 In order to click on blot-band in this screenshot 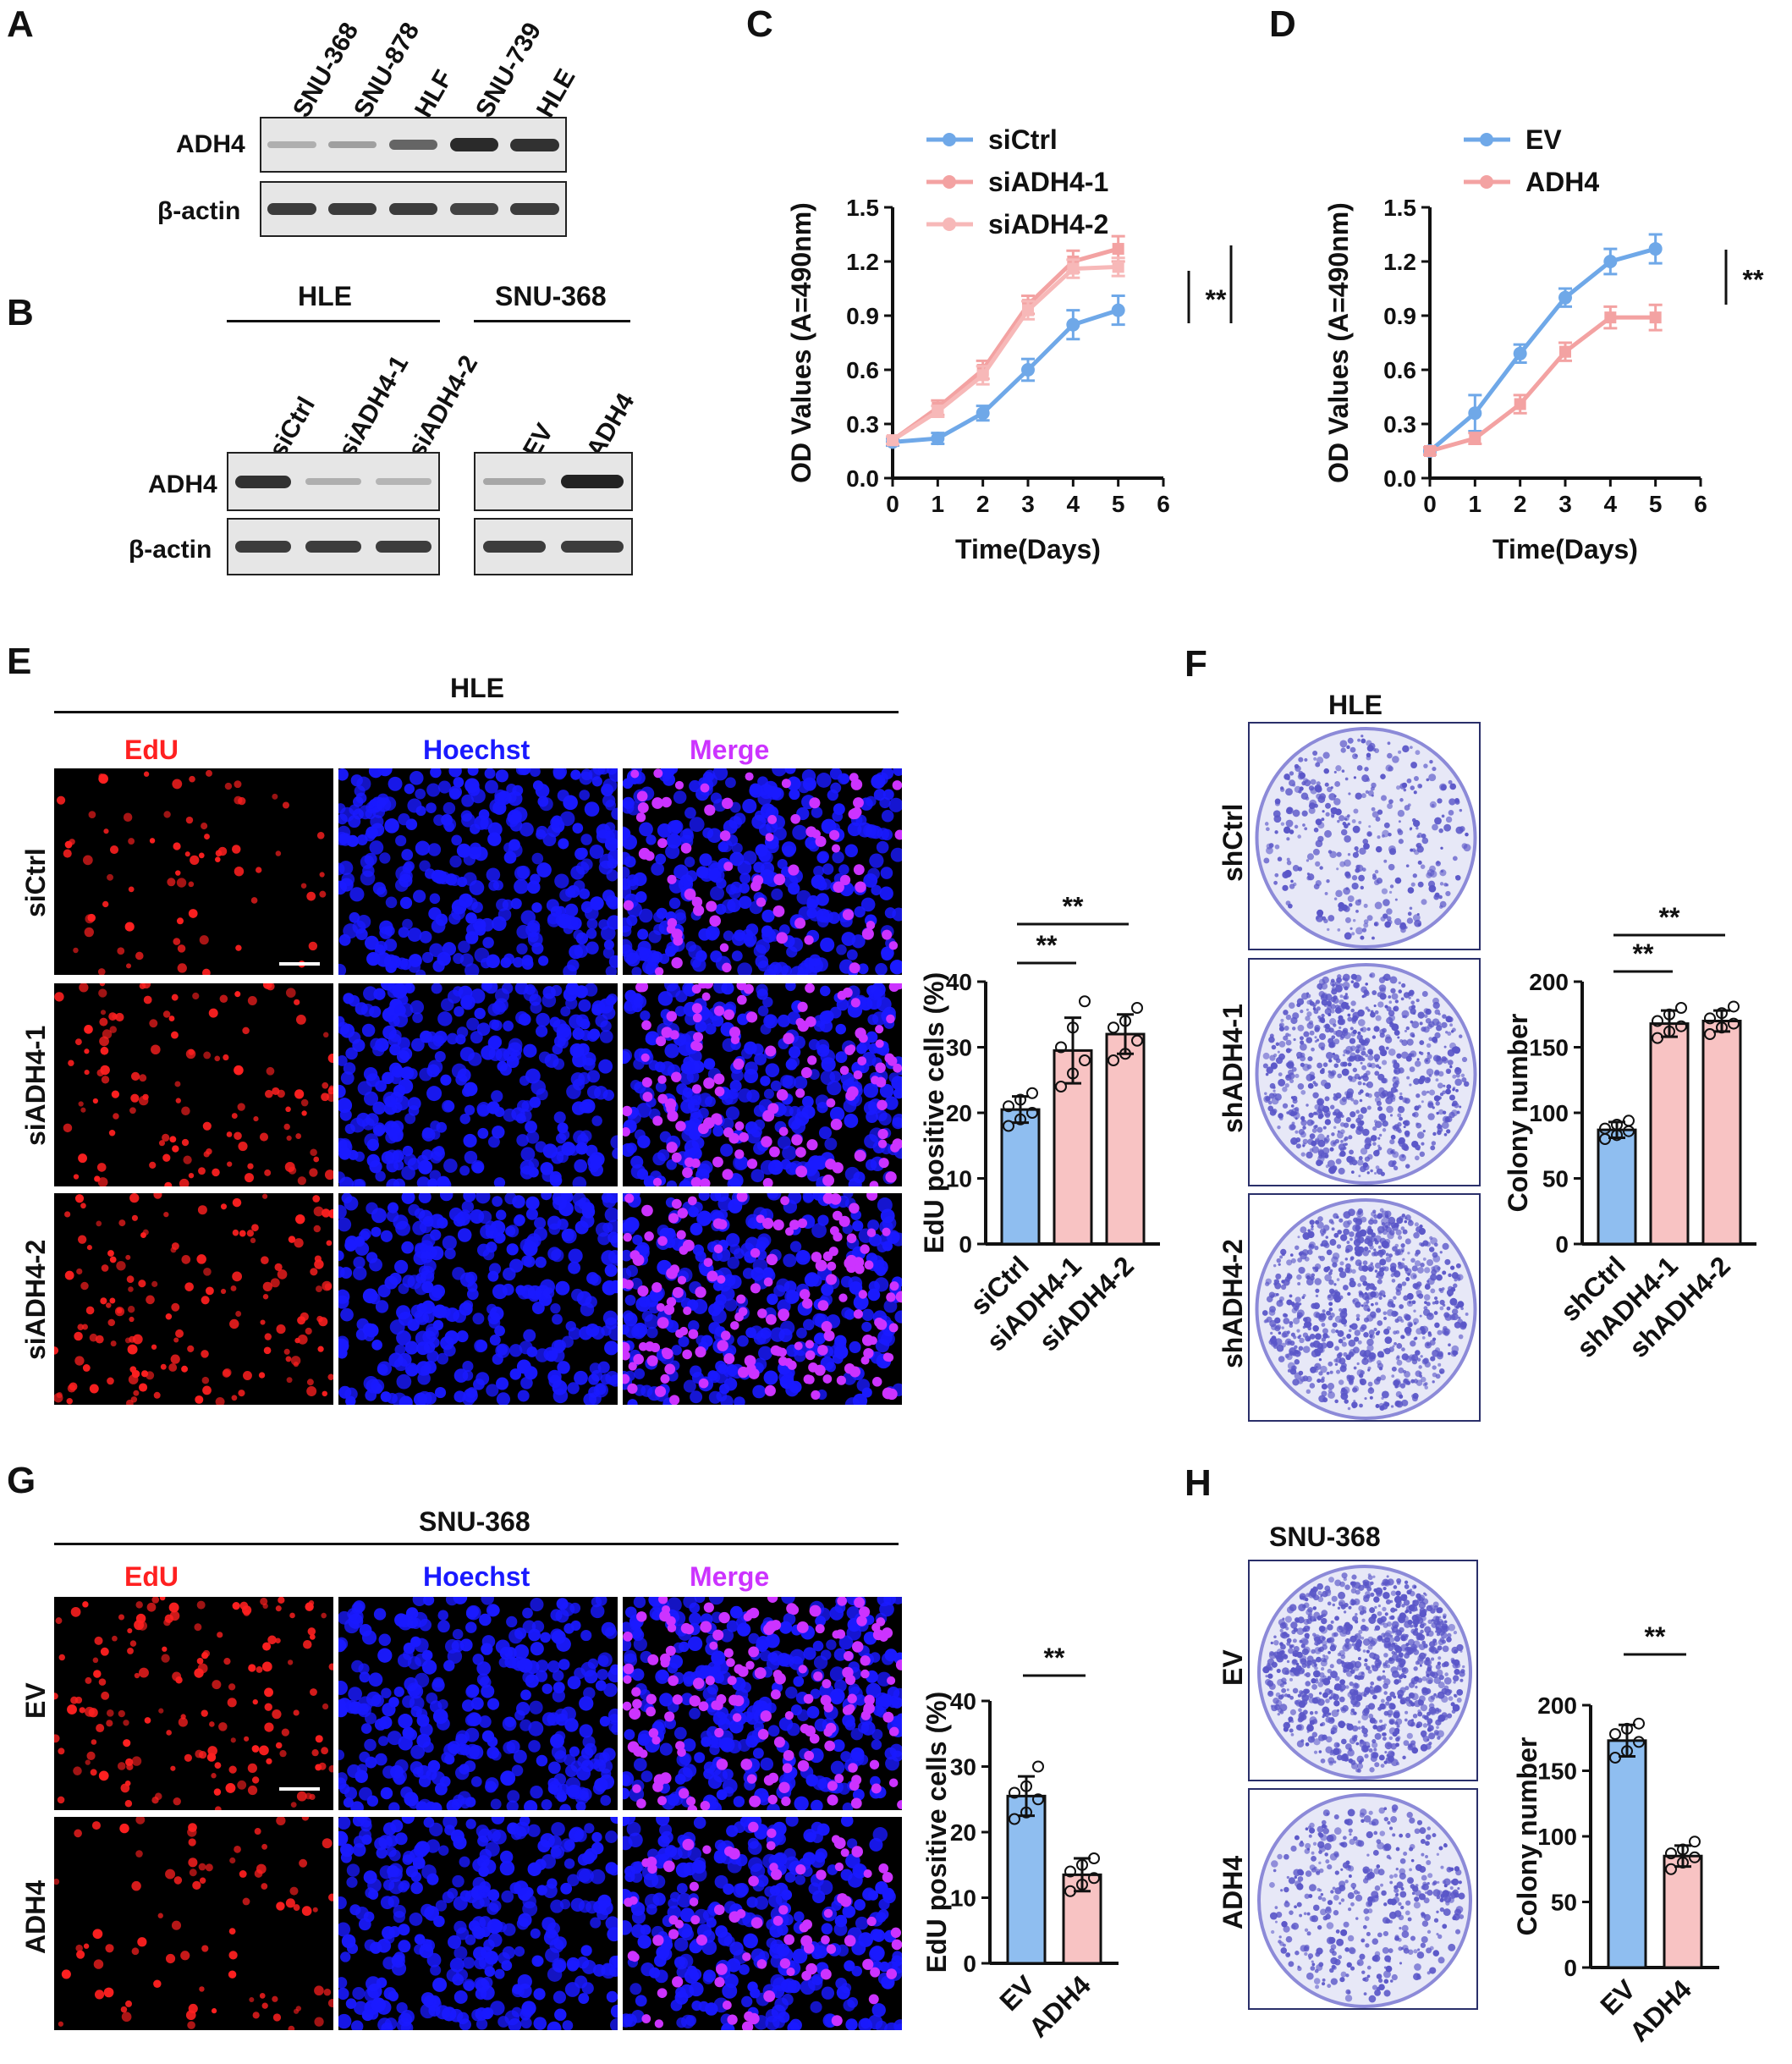, I will do `click(291, 209)`.